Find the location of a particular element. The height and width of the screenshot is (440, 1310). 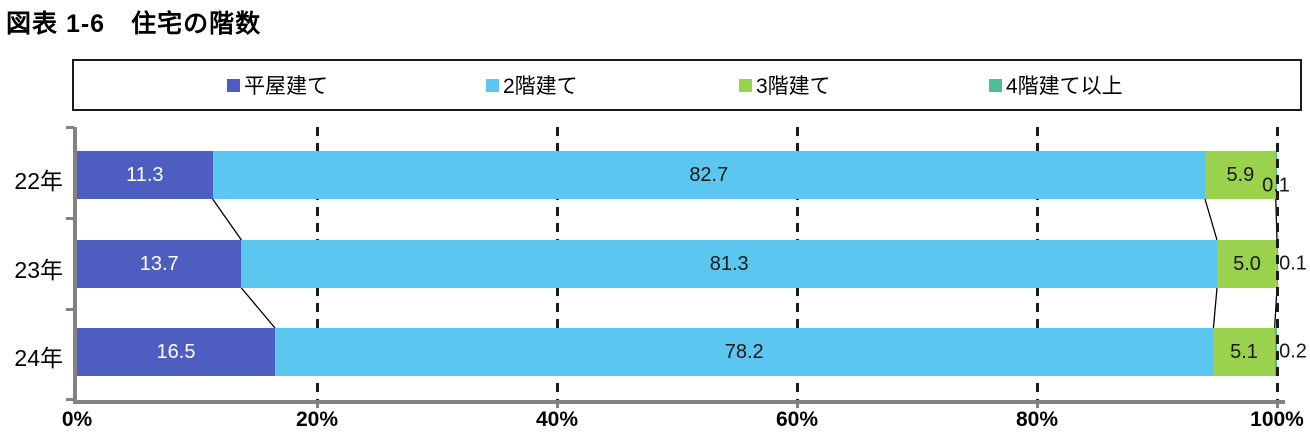

x-axis-label: 40% is located at coordinates (557, 419).